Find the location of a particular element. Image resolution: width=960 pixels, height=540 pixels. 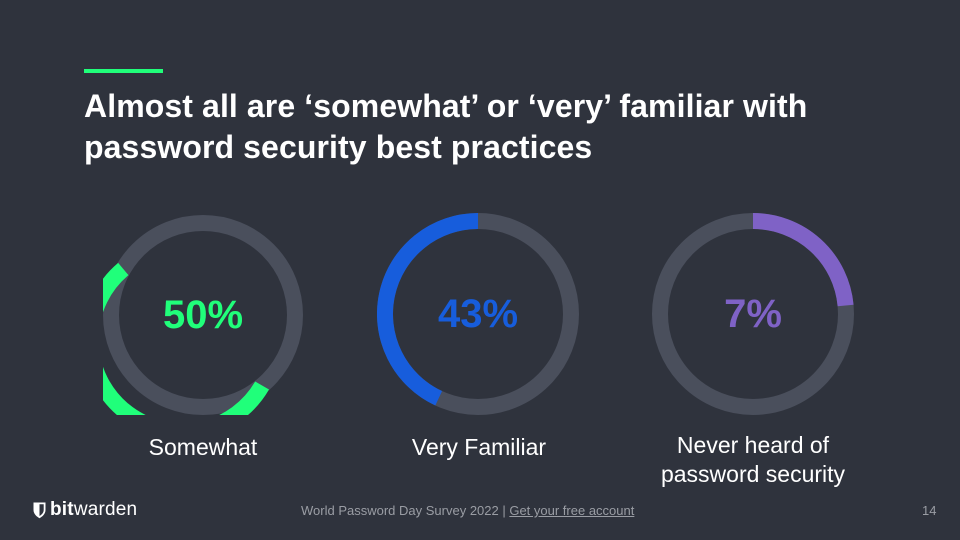

donut-somewhat: 50% is located at coordinates (203, 315).